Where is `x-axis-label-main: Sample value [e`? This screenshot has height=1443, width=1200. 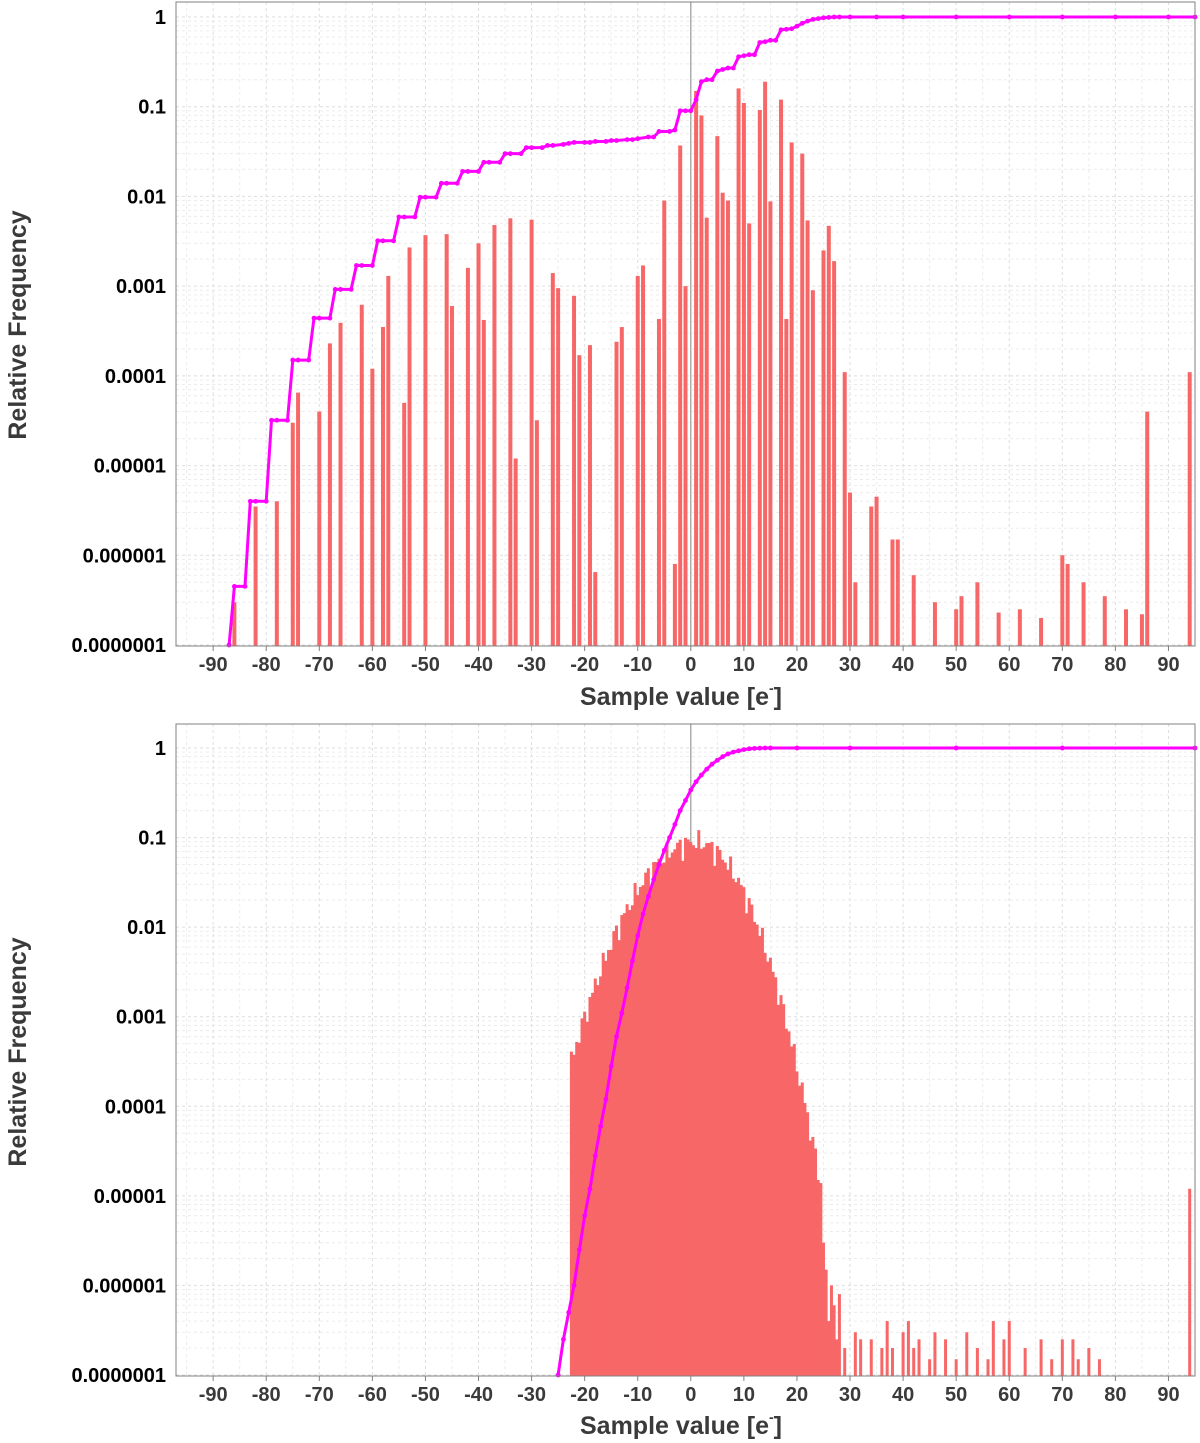
x-axis-label-main: Sample value [e is located at coordinates (674, 1426).